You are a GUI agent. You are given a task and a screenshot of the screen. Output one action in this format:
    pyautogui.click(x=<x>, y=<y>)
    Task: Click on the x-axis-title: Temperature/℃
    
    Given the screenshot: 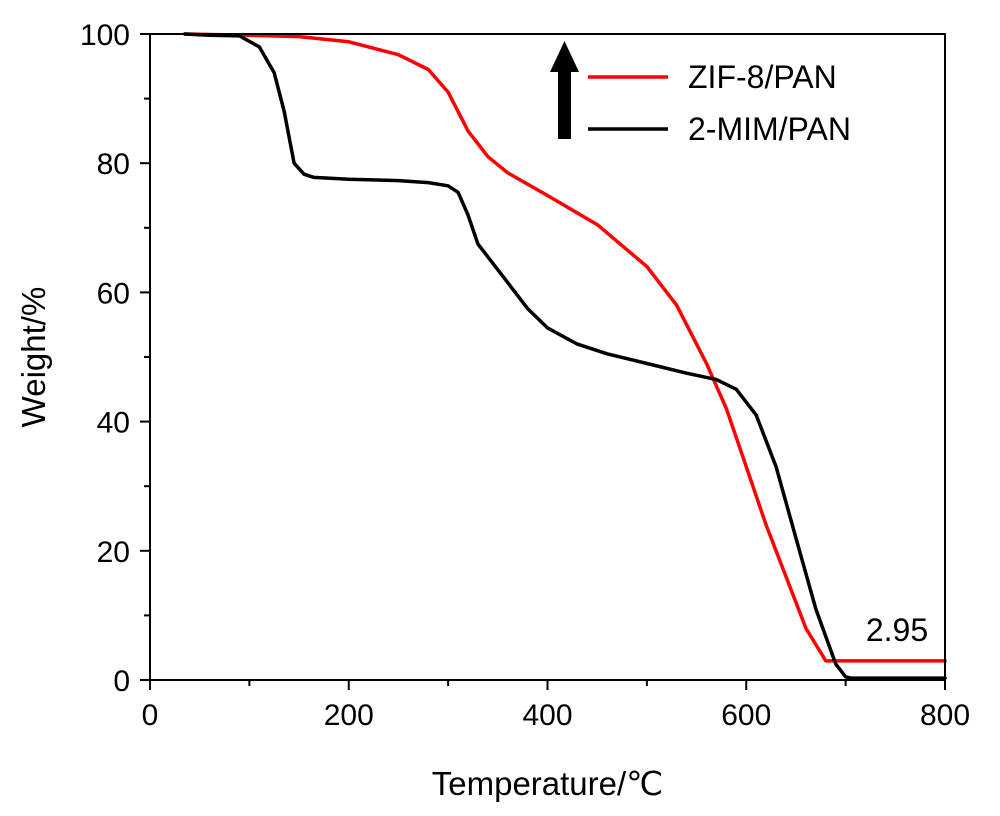 What is the action you would take?
    pyautogui.click(x=547, y=783)
    